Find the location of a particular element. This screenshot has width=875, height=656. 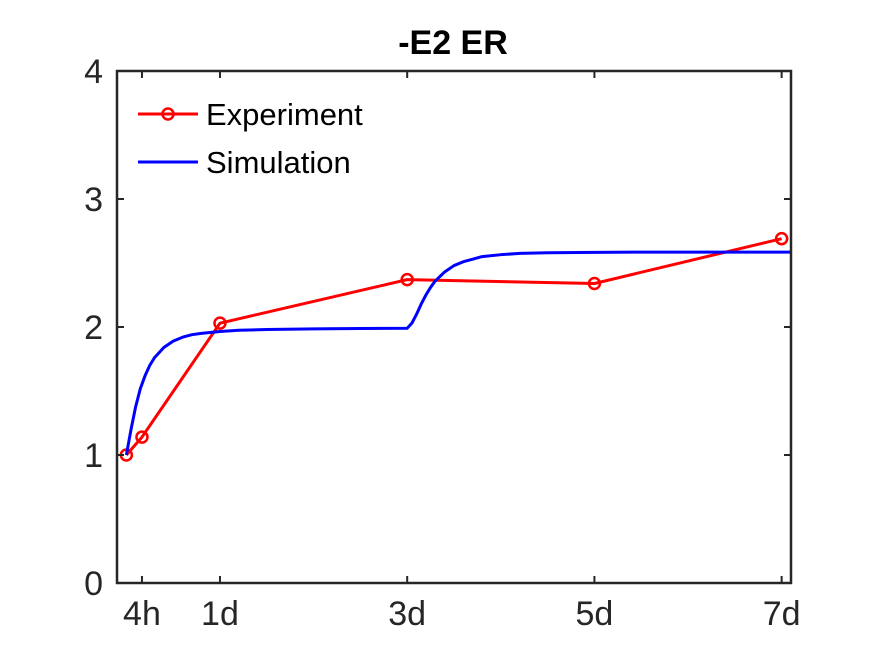

legend-label-experiment: Experiment is located at coordinates (284, 114).